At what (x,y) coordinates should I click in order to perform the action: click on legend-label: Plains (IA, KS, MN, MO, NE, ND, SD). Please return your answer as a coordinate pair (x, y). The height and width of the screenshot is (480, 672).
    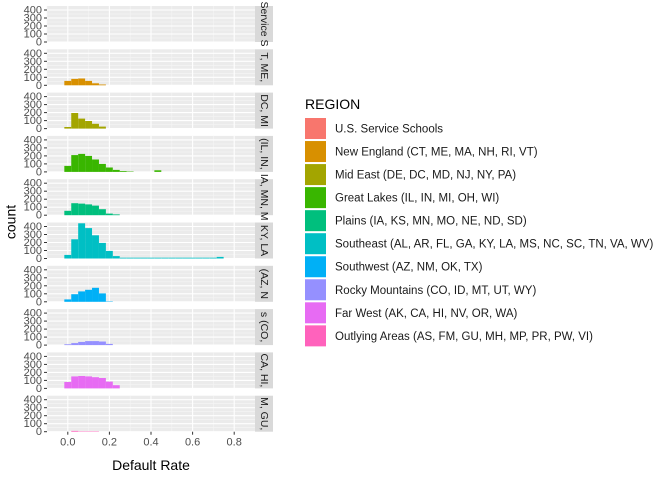
    Looking at the image, I should click on (431, 222).